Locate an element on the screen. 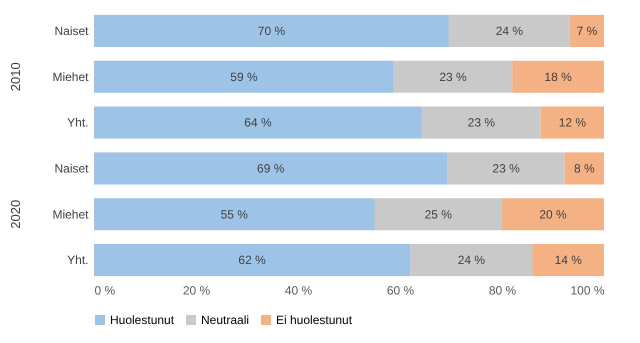  data-label: 18 % is located at coordinates (558, 77).